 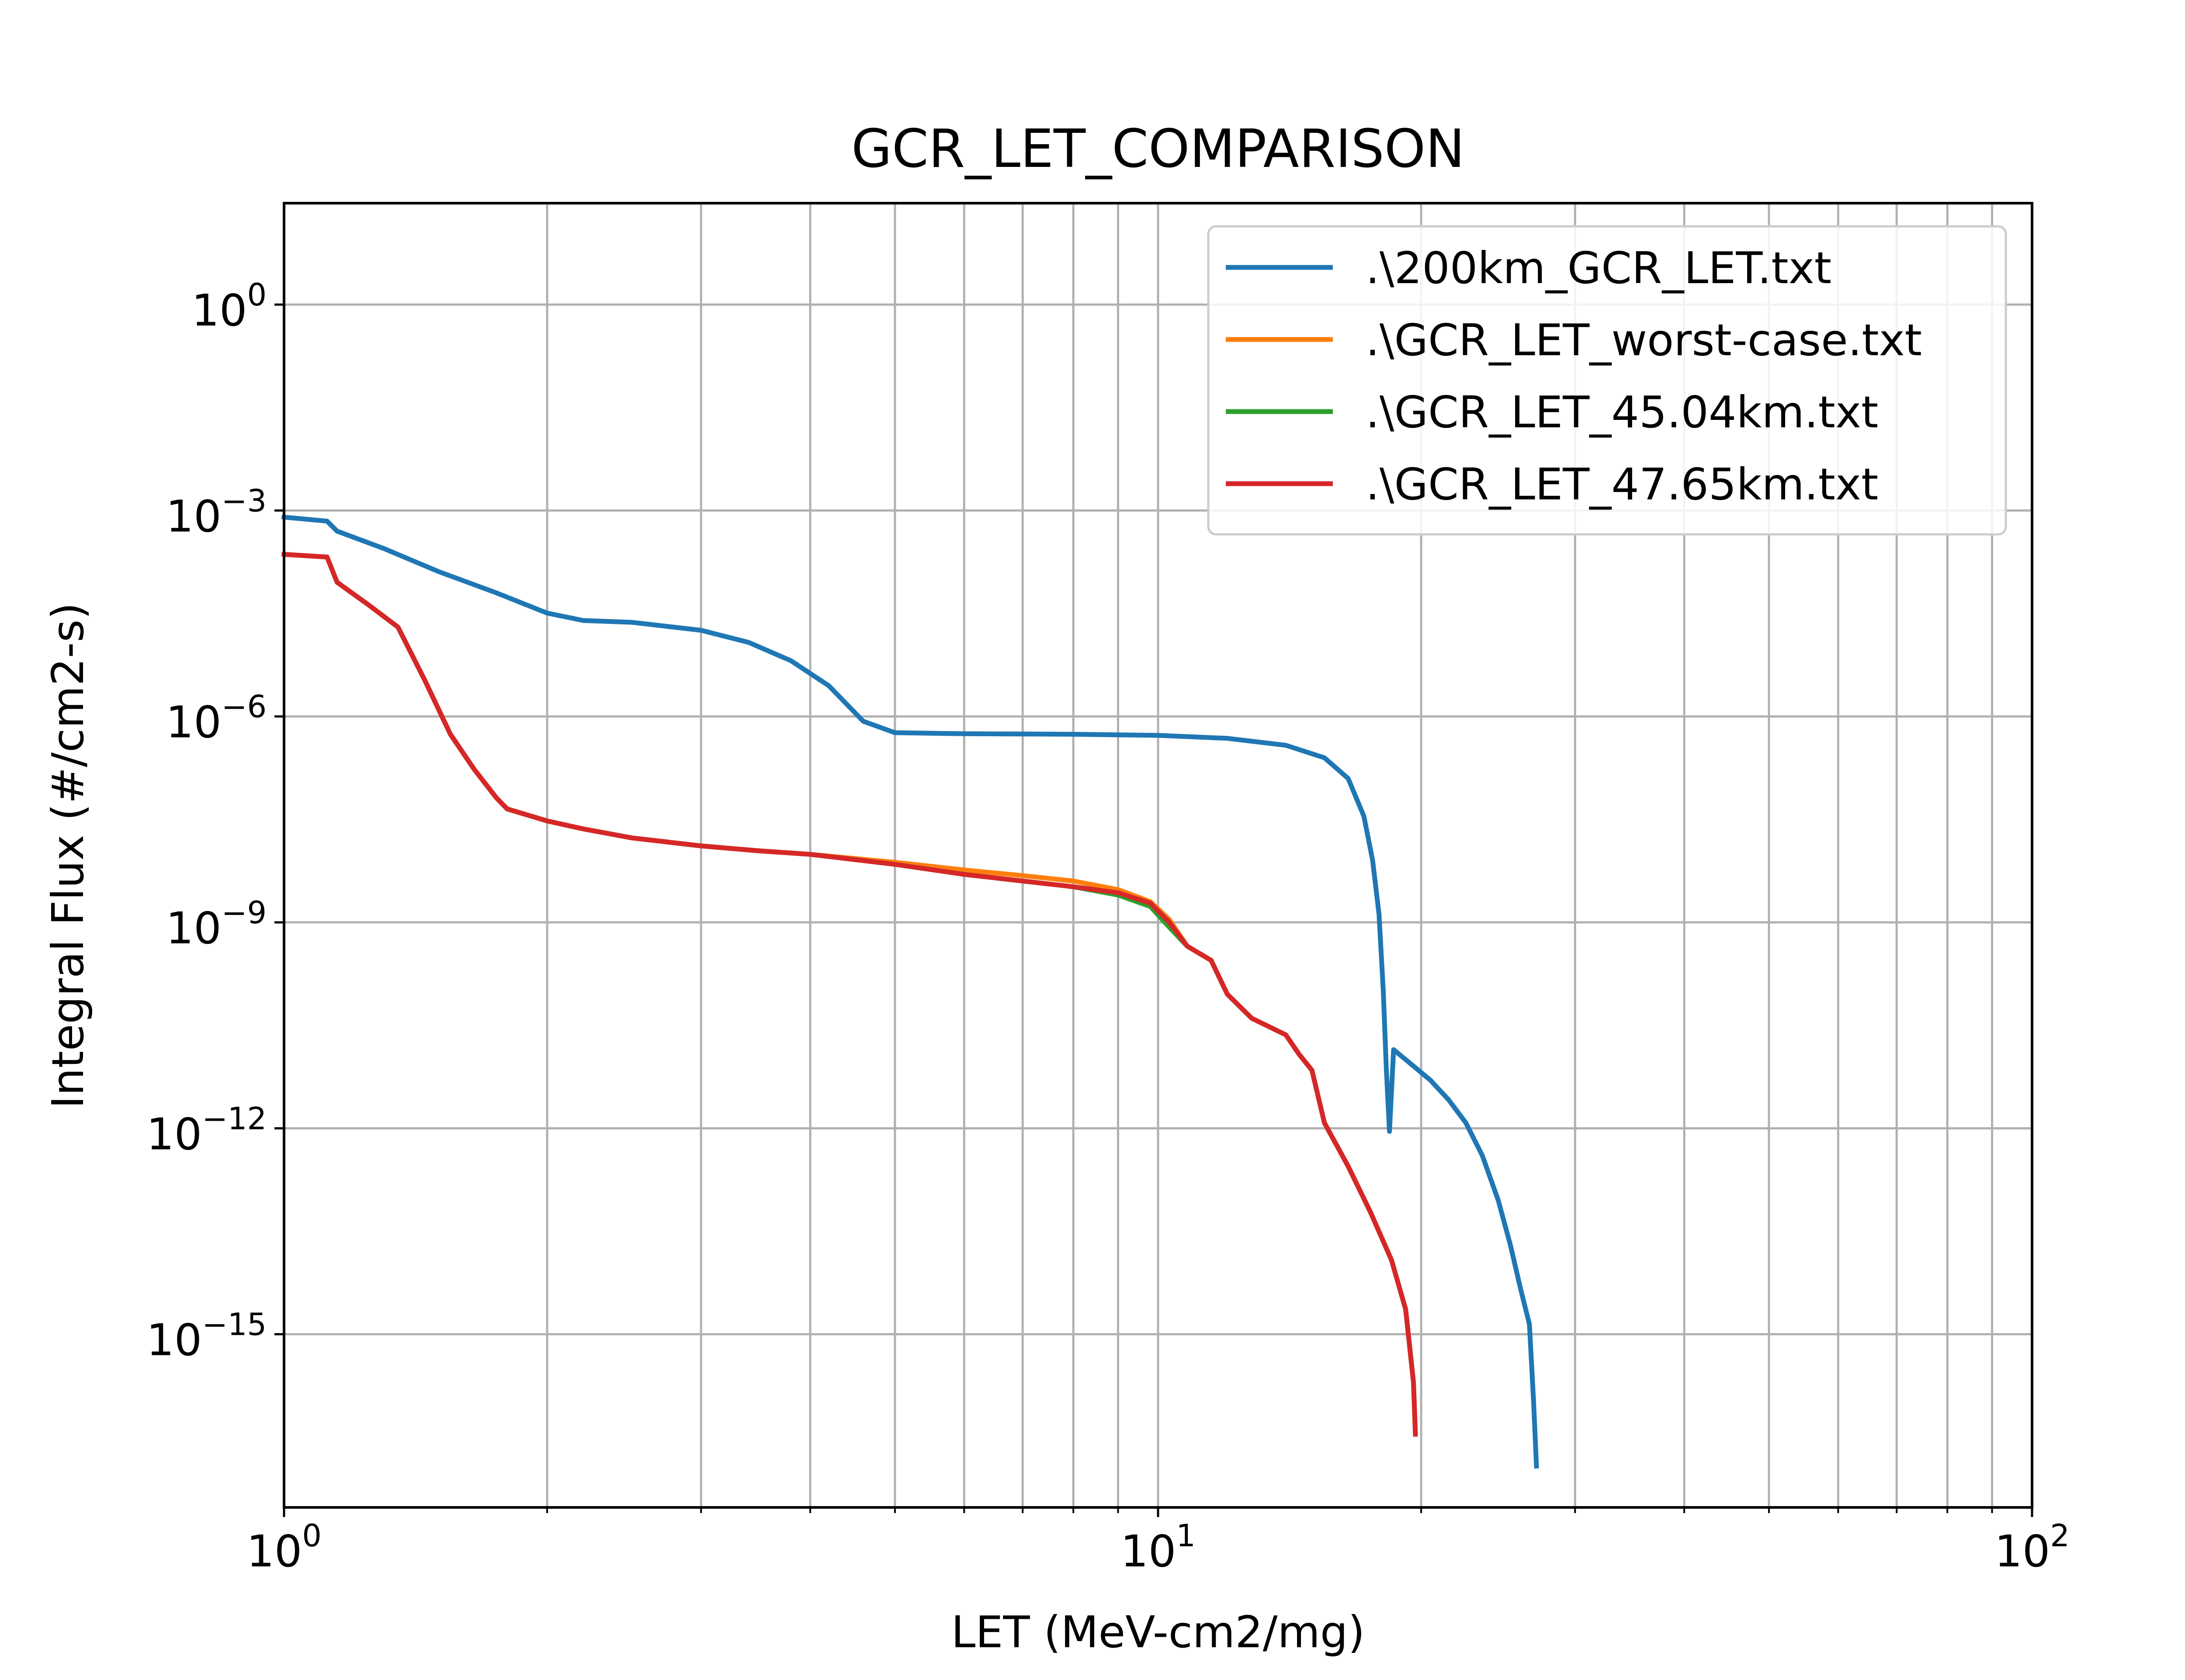 I want to click on x-tick-label: 10², so click(x=2032, y=1547).